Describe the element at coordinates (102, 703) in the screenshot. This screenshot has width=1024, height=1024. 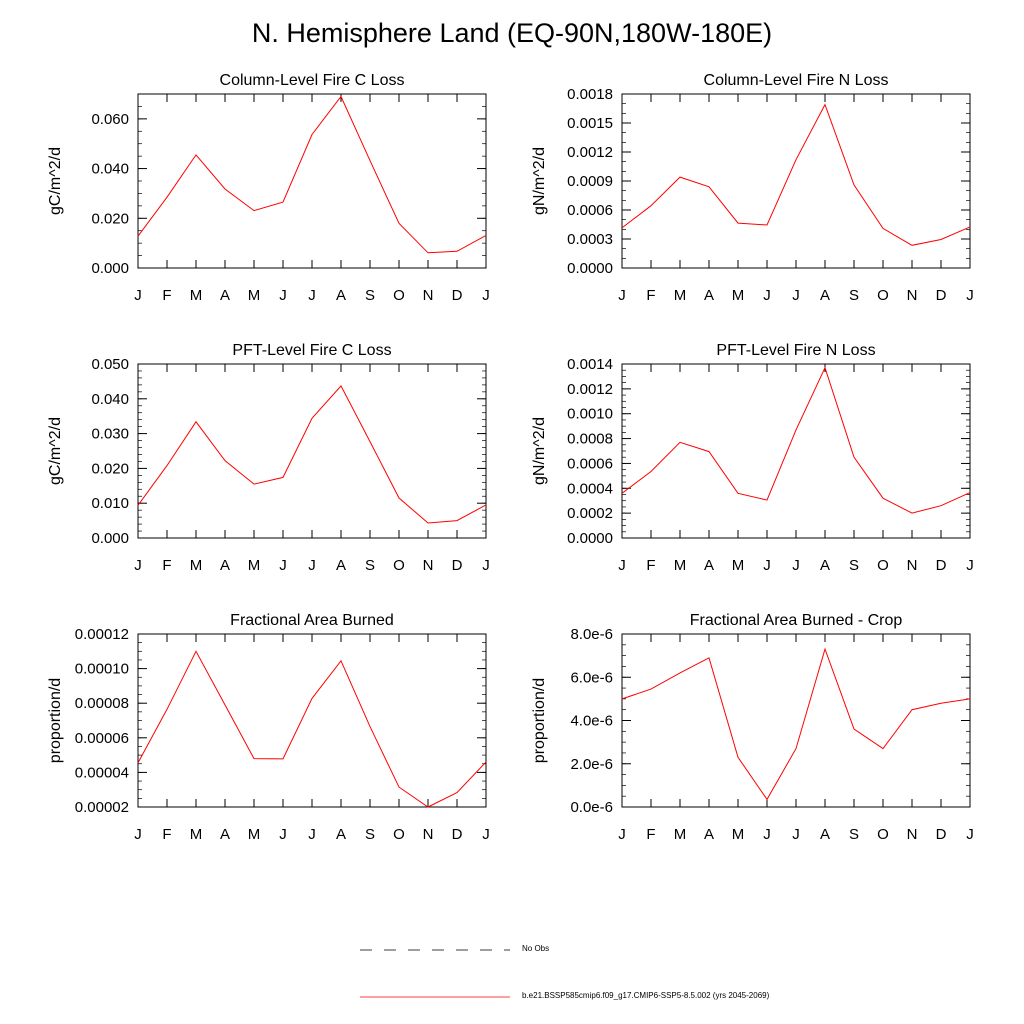
I see `y-tick-label: 0.00008` at that location.